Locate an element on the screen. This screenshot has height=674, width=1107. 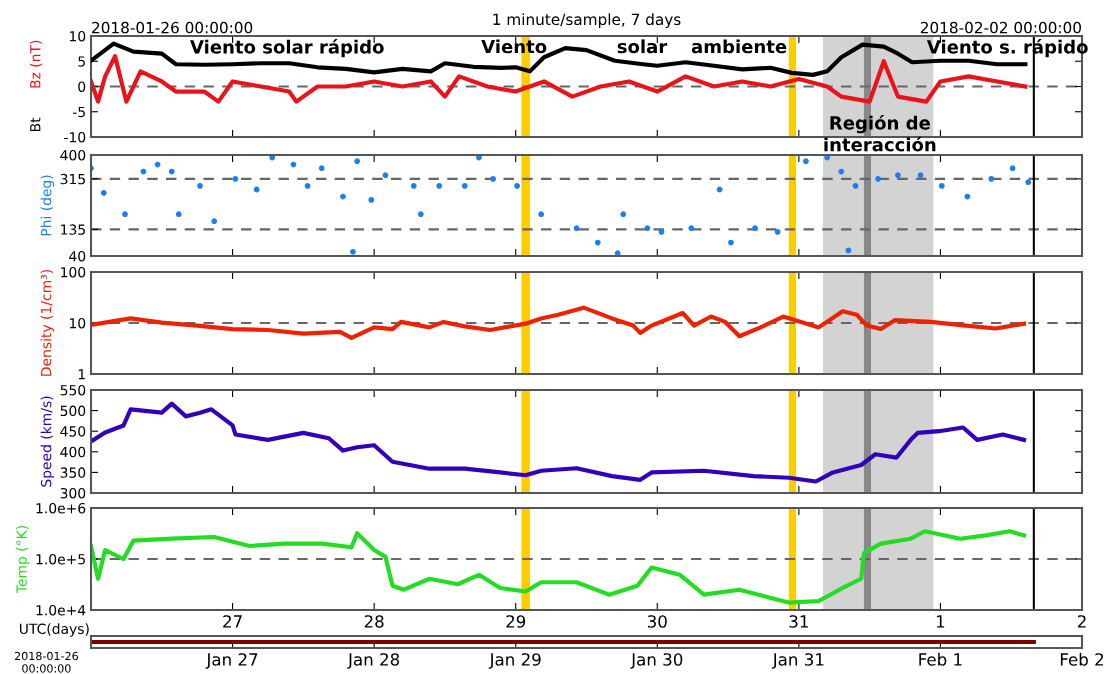
category-label: Feb 2 is located at coordinates (1082, 659).